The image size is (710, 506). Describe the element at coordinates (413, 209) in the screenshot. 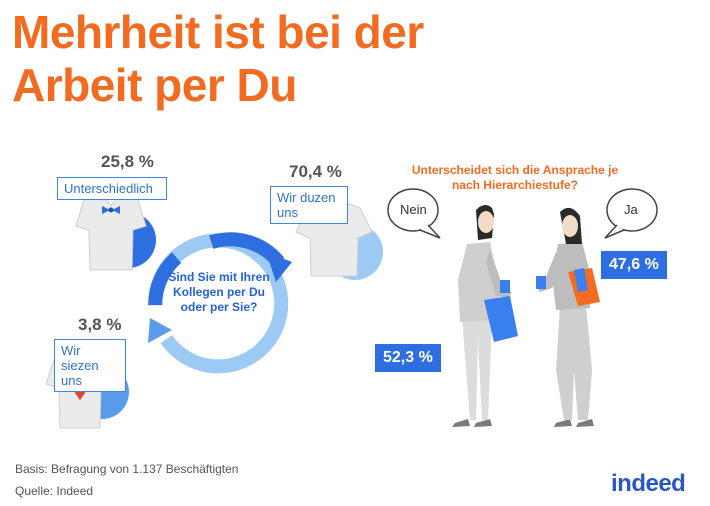

I see `bubble-nein-text: Nein` at that location.